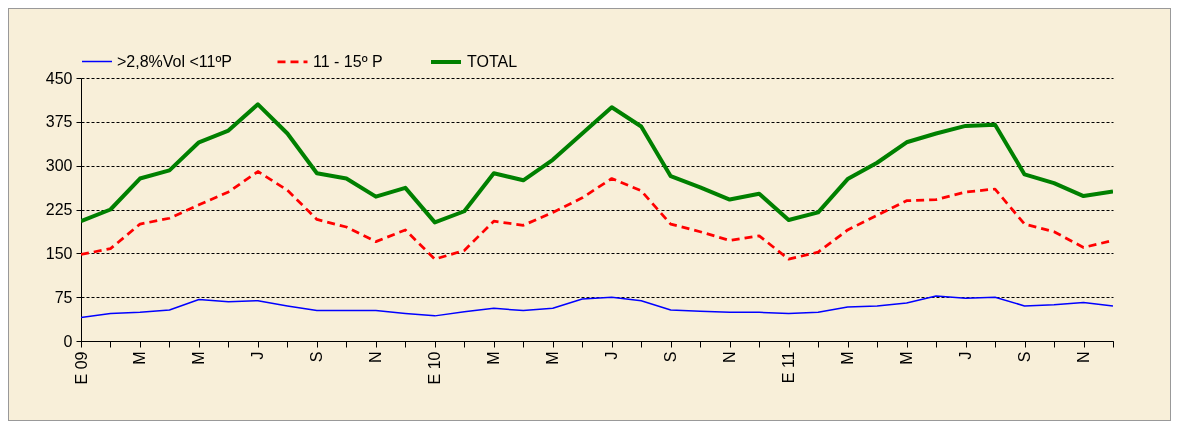 The image size is (1181, 431). I want to click on y-tick-label: 0, so click(68, 341).